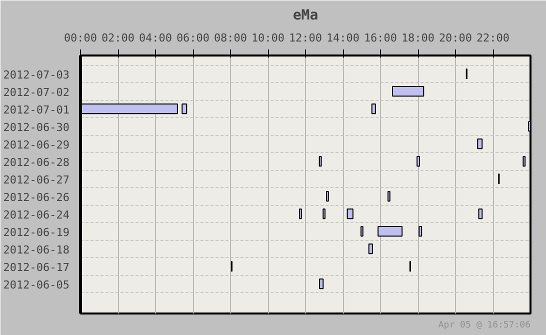  I want to click on x-tick-label: 10:00, so click(268, 38).